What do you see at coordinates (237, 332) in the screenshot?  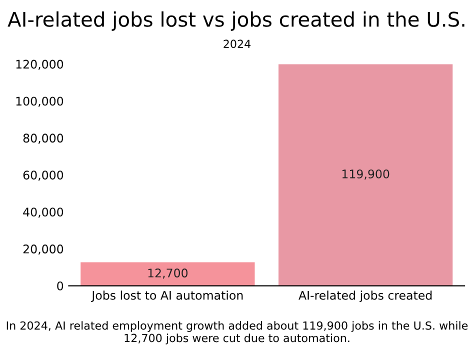 I see `text: In 2024, AI related employment growth added about 119,900 jobs in the U.S. while 12,700 jobs were cut due to automation.` at bounding box center [237, 332].